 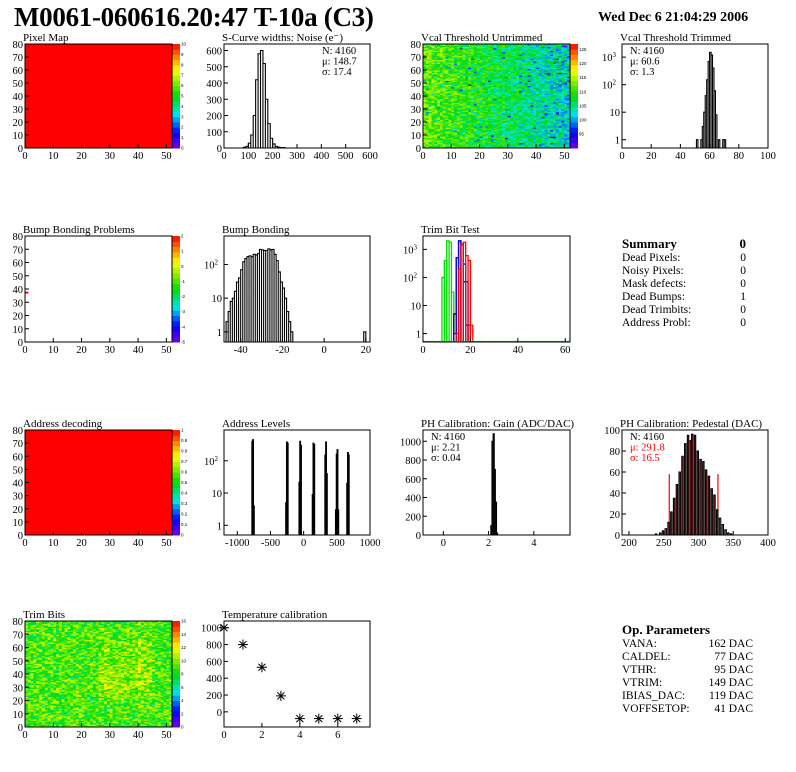 I want to click on stats-line: μ: 2.21, so click(x=446, y=448).